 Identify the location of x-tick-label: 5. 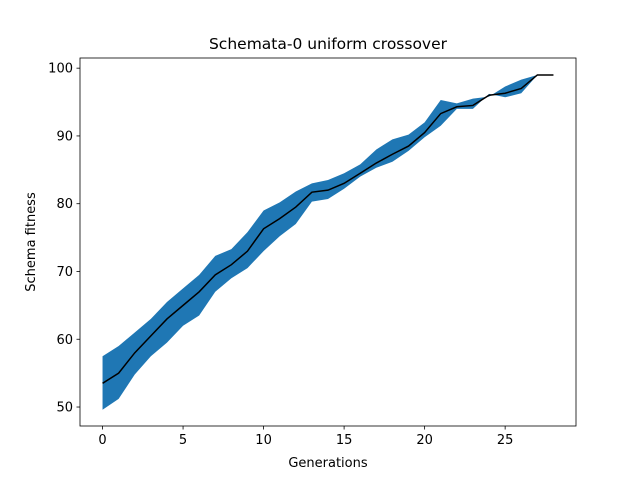
(183, 440).